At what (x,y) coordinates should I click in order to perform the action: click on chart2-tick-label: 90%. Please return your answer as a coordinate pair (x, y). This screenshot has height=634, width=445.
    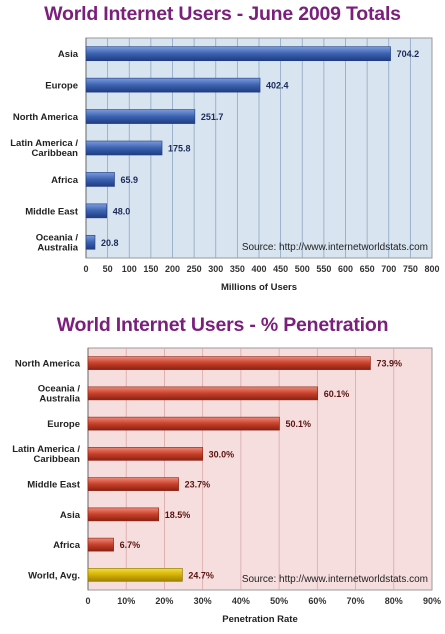
    Looking at the image, I should click on (432, 601).